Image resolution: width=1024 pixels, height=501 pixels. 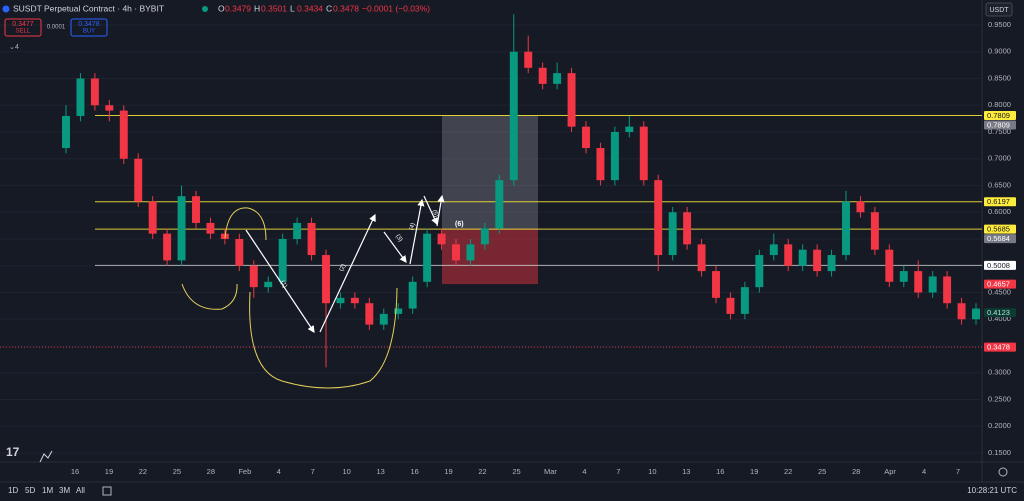 What do you see at coordinates (992, 490) in the screenshot?
I see `clock: 10:28:21 UTC` at bounding box center [992, 490].